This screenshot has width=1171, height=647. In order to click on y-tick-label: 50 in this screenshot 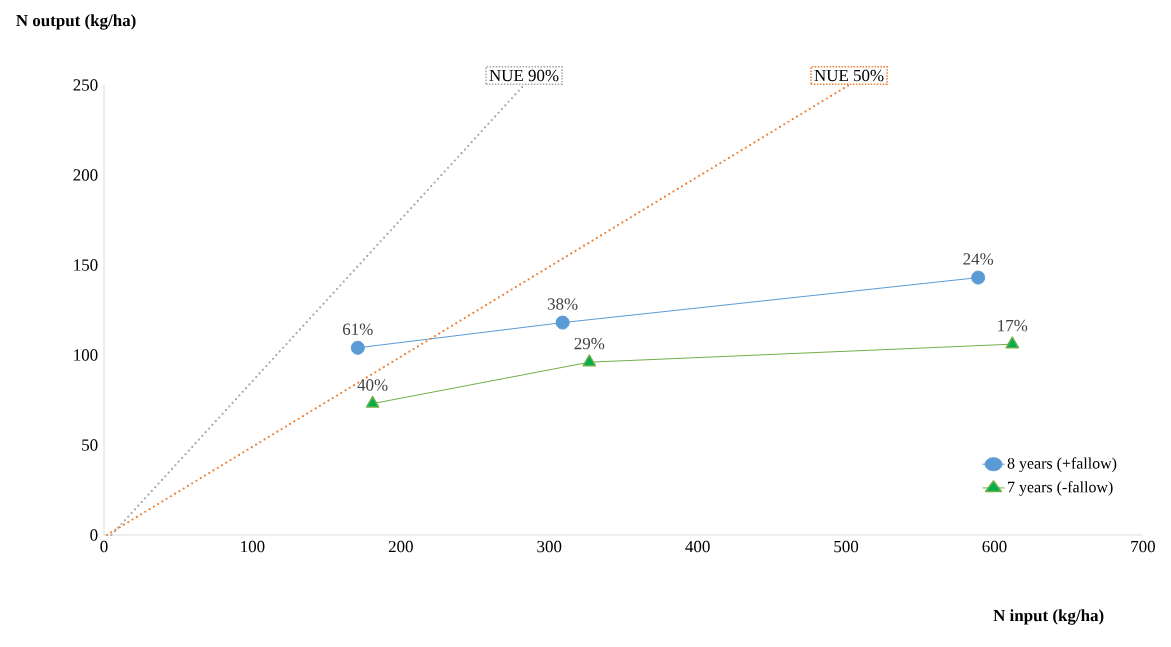, I will do `click(90, 445)`.